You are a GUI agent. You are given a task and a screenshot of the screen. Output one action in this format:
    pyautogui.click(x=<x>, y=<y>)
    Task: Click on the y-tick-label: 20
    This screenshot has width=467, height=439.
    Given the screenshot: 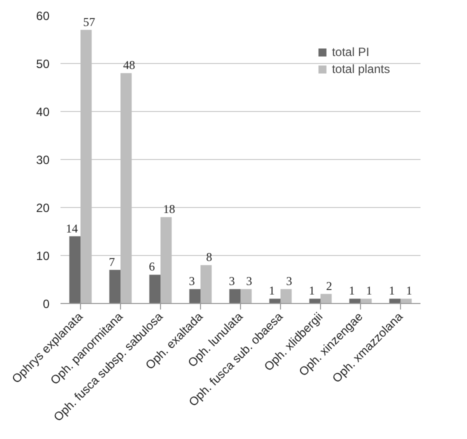 What is the action you would take?
    pyautogui.click(x=43, y=208)
    